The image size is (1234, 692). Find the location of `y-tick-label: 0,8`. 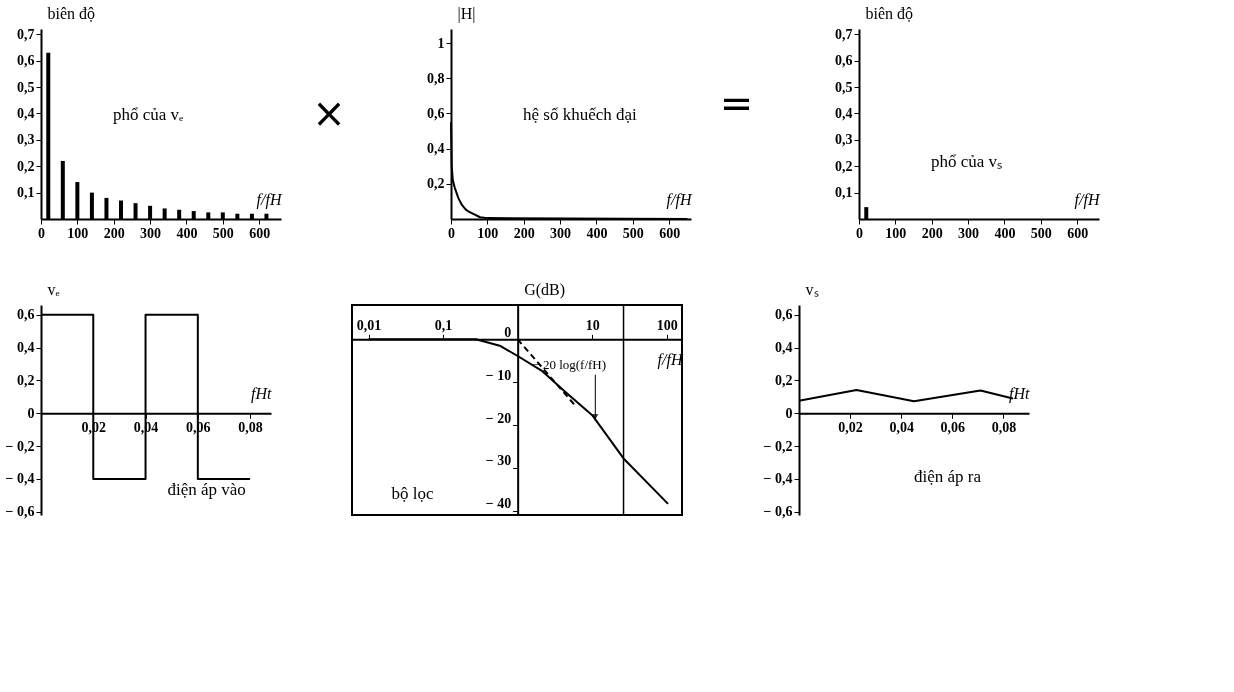

y-tick-label: 0,8 is located at coordinates (436, 78).